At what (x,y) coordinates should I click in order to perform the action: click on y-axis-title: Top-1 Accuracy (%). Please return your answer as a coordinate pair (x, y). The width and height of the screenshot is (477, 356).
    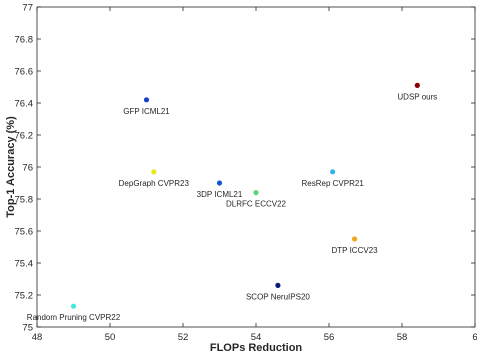
    Looking at the image, I should click on (11, 167).